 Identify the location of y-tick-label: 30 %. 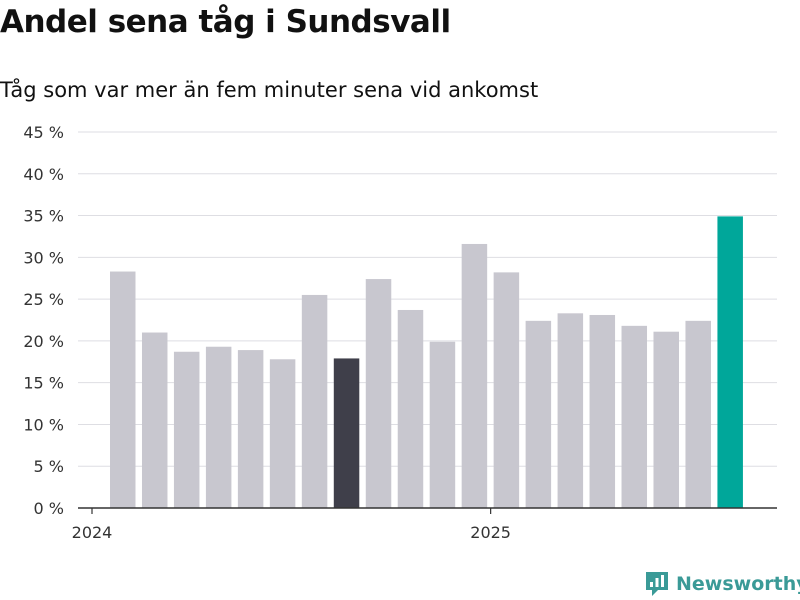
(43, 257).